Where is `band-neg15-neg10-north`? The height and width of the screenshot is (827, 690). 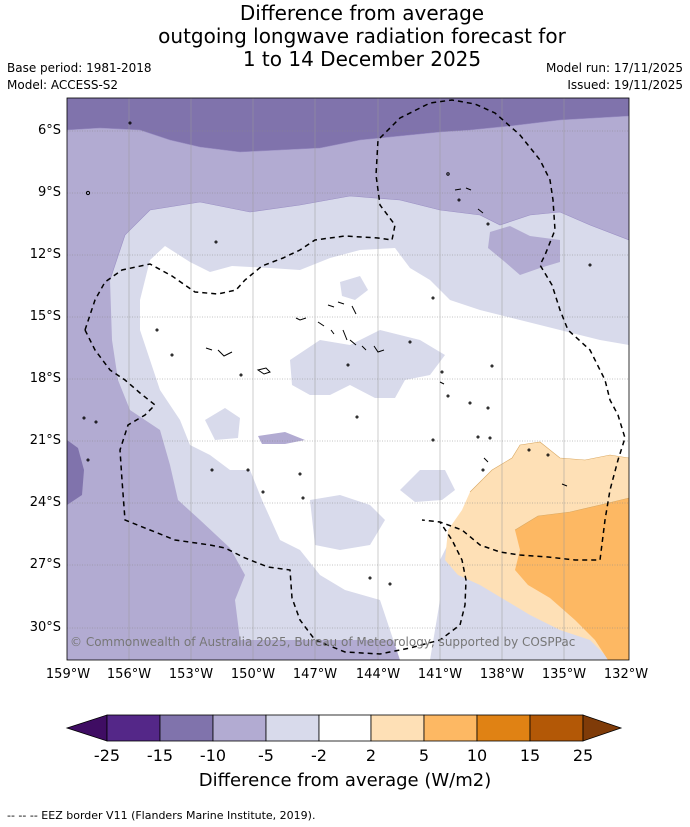
band-neg15-neg10-north is located at coordinates (348, 125).